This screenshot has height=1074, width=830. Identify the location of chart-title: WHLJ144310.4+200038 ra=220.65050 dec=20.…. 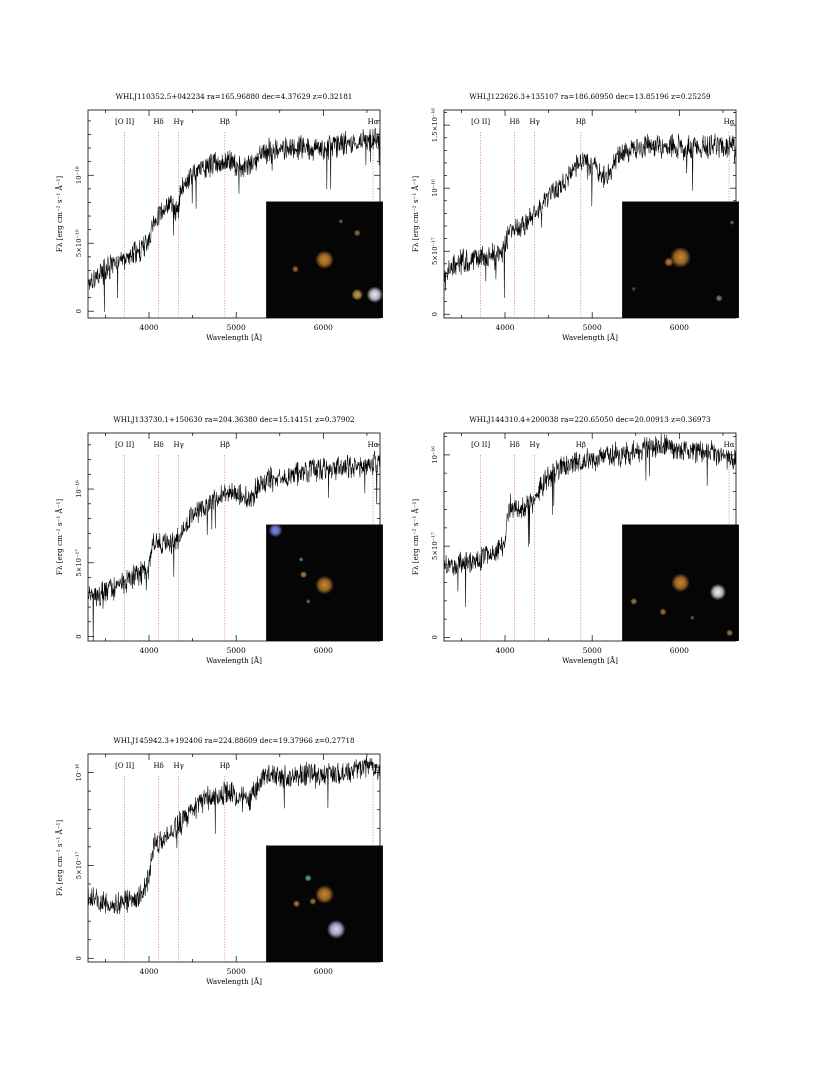
(590, 419).